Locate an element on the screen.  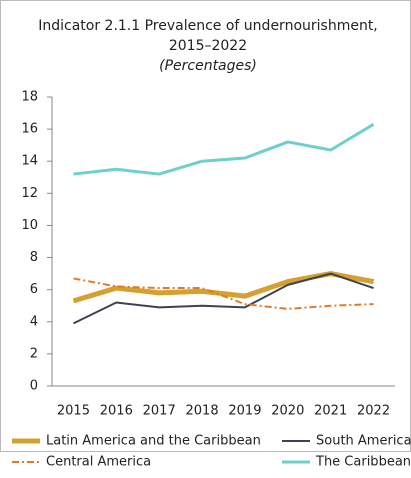
x-tick-label: 2016 is located at coordinates (116, 411).